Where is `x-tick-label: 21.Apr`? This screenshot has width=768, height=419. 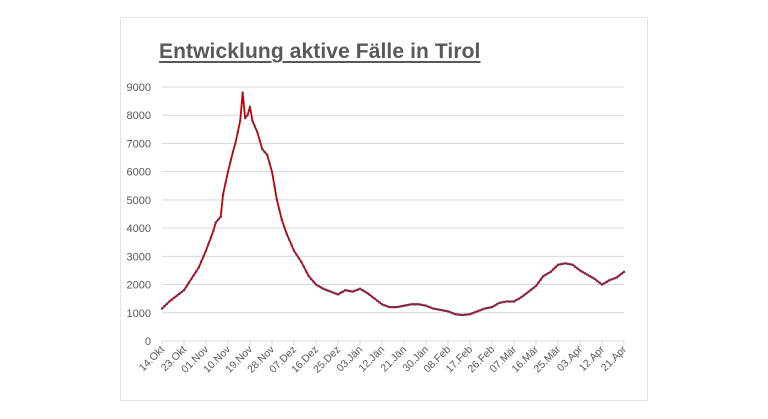 x-tick-label: 21.Apr is located at coordinates (614, 358).